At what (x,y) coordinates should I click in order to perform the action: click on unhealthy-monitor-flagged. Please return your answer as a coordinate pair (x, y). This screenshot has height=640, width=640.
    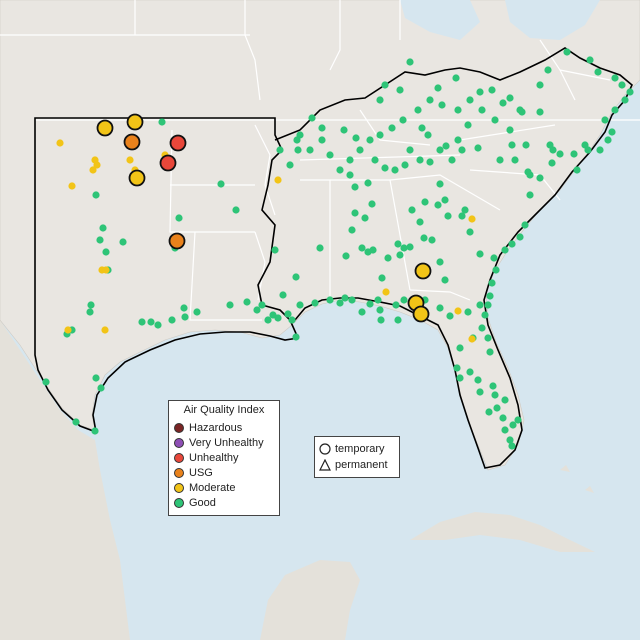
    Looking at the image, I should click on (168, 163).